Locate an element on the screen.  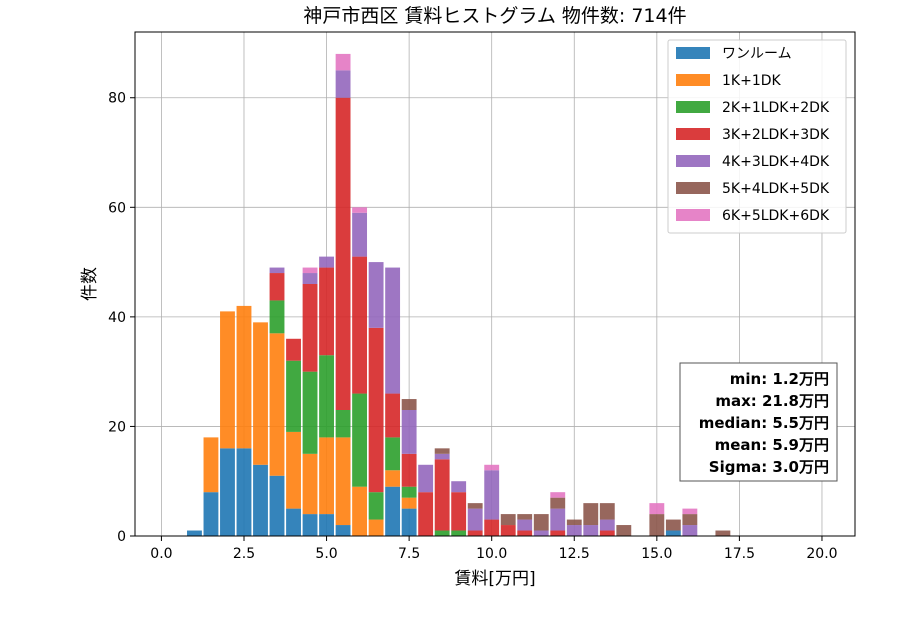
legend-label: 1K+1DK is located at coordinates (752, 81).